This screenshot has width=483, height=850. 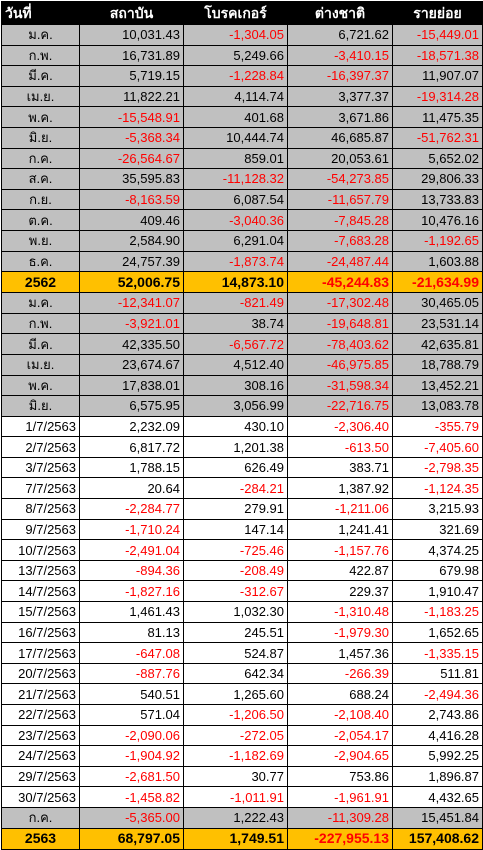 I want to click on daily-row: 9/7/2563 -1,710.24 147.14 1,241.41 321.69, so click(x=242, y=529).